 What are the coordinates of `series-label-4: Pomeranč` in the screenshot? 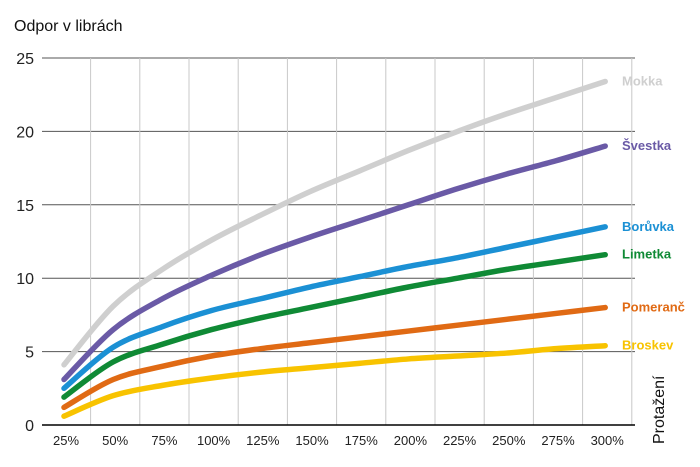 It's located at (653, 307).